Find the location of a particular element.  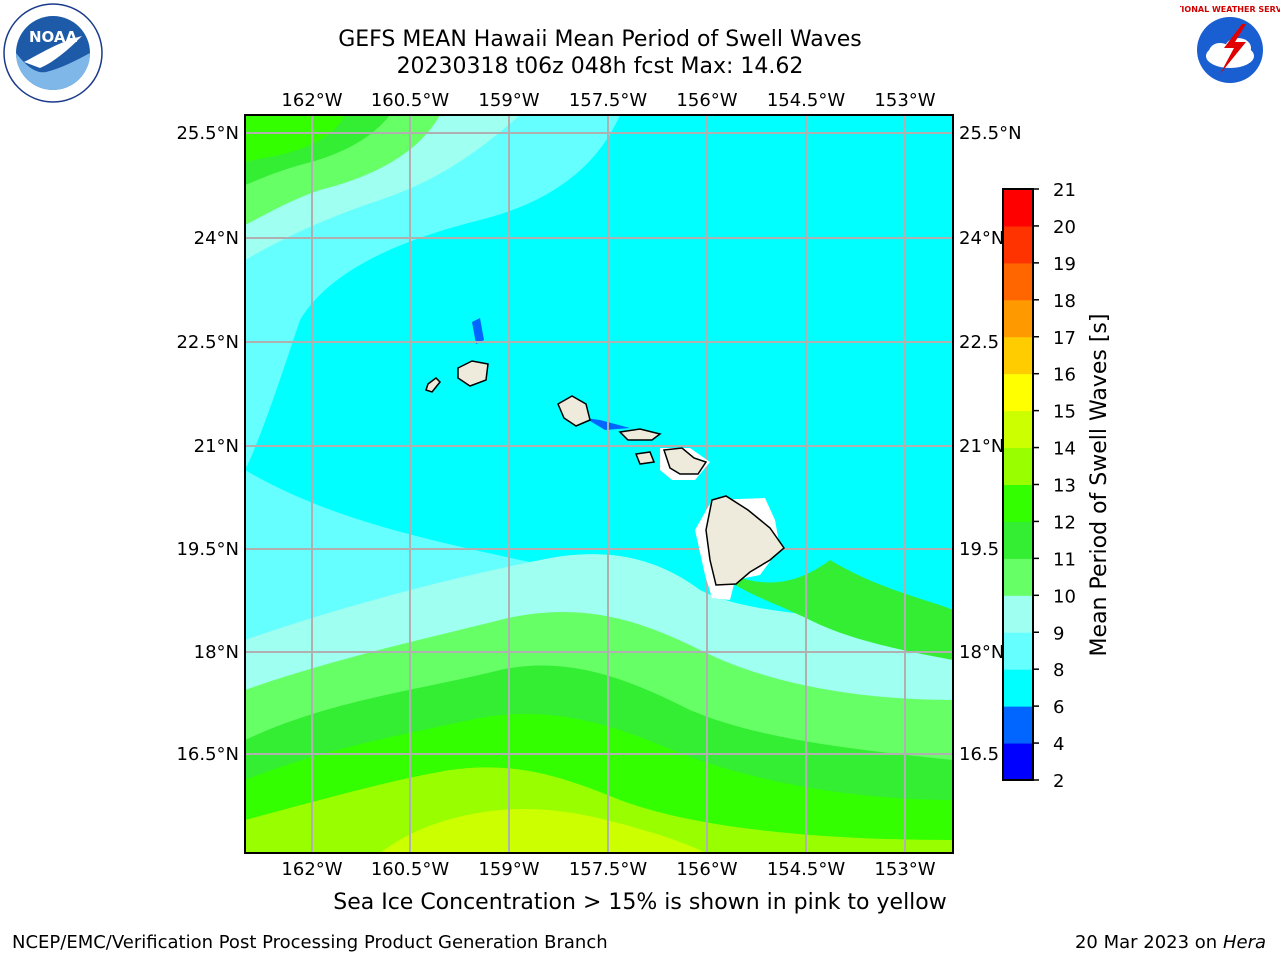

noaa-logo-text: NOAA is located at coordinates (53, 37).